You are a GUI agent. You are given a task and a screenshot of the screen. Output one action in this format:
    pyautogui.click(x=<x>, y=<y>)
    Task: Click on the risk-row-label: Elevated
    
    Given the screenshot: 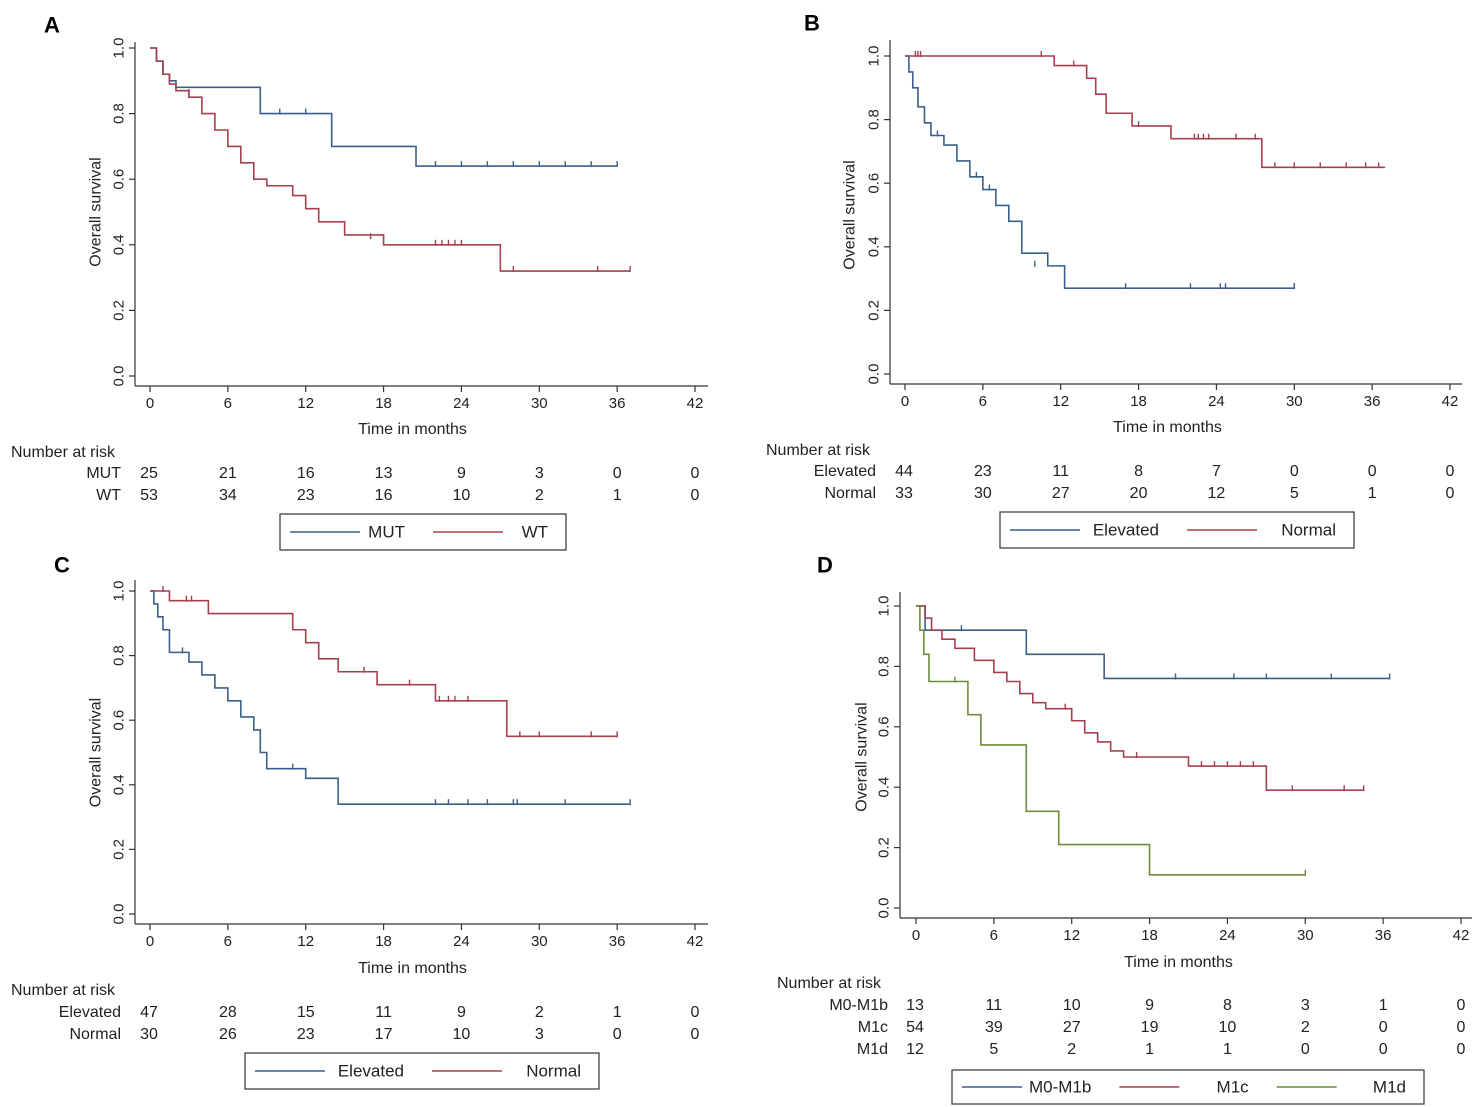 What is the action you would take?
    pyautogui.click(x=845, y=471)
    